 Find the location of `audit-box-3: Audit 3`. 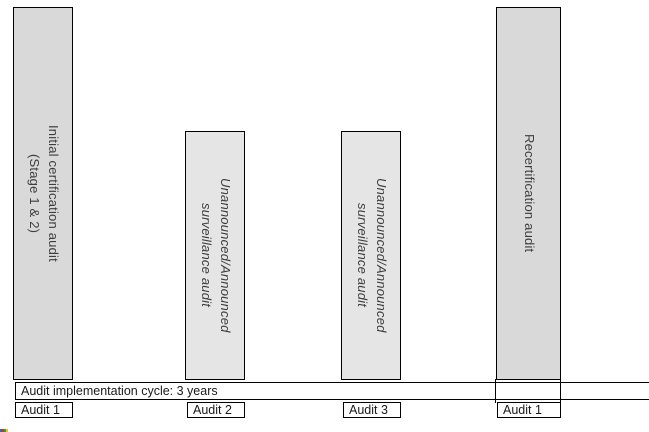

audit-box-3: Audit 3 is located at coordinates (372, 410).